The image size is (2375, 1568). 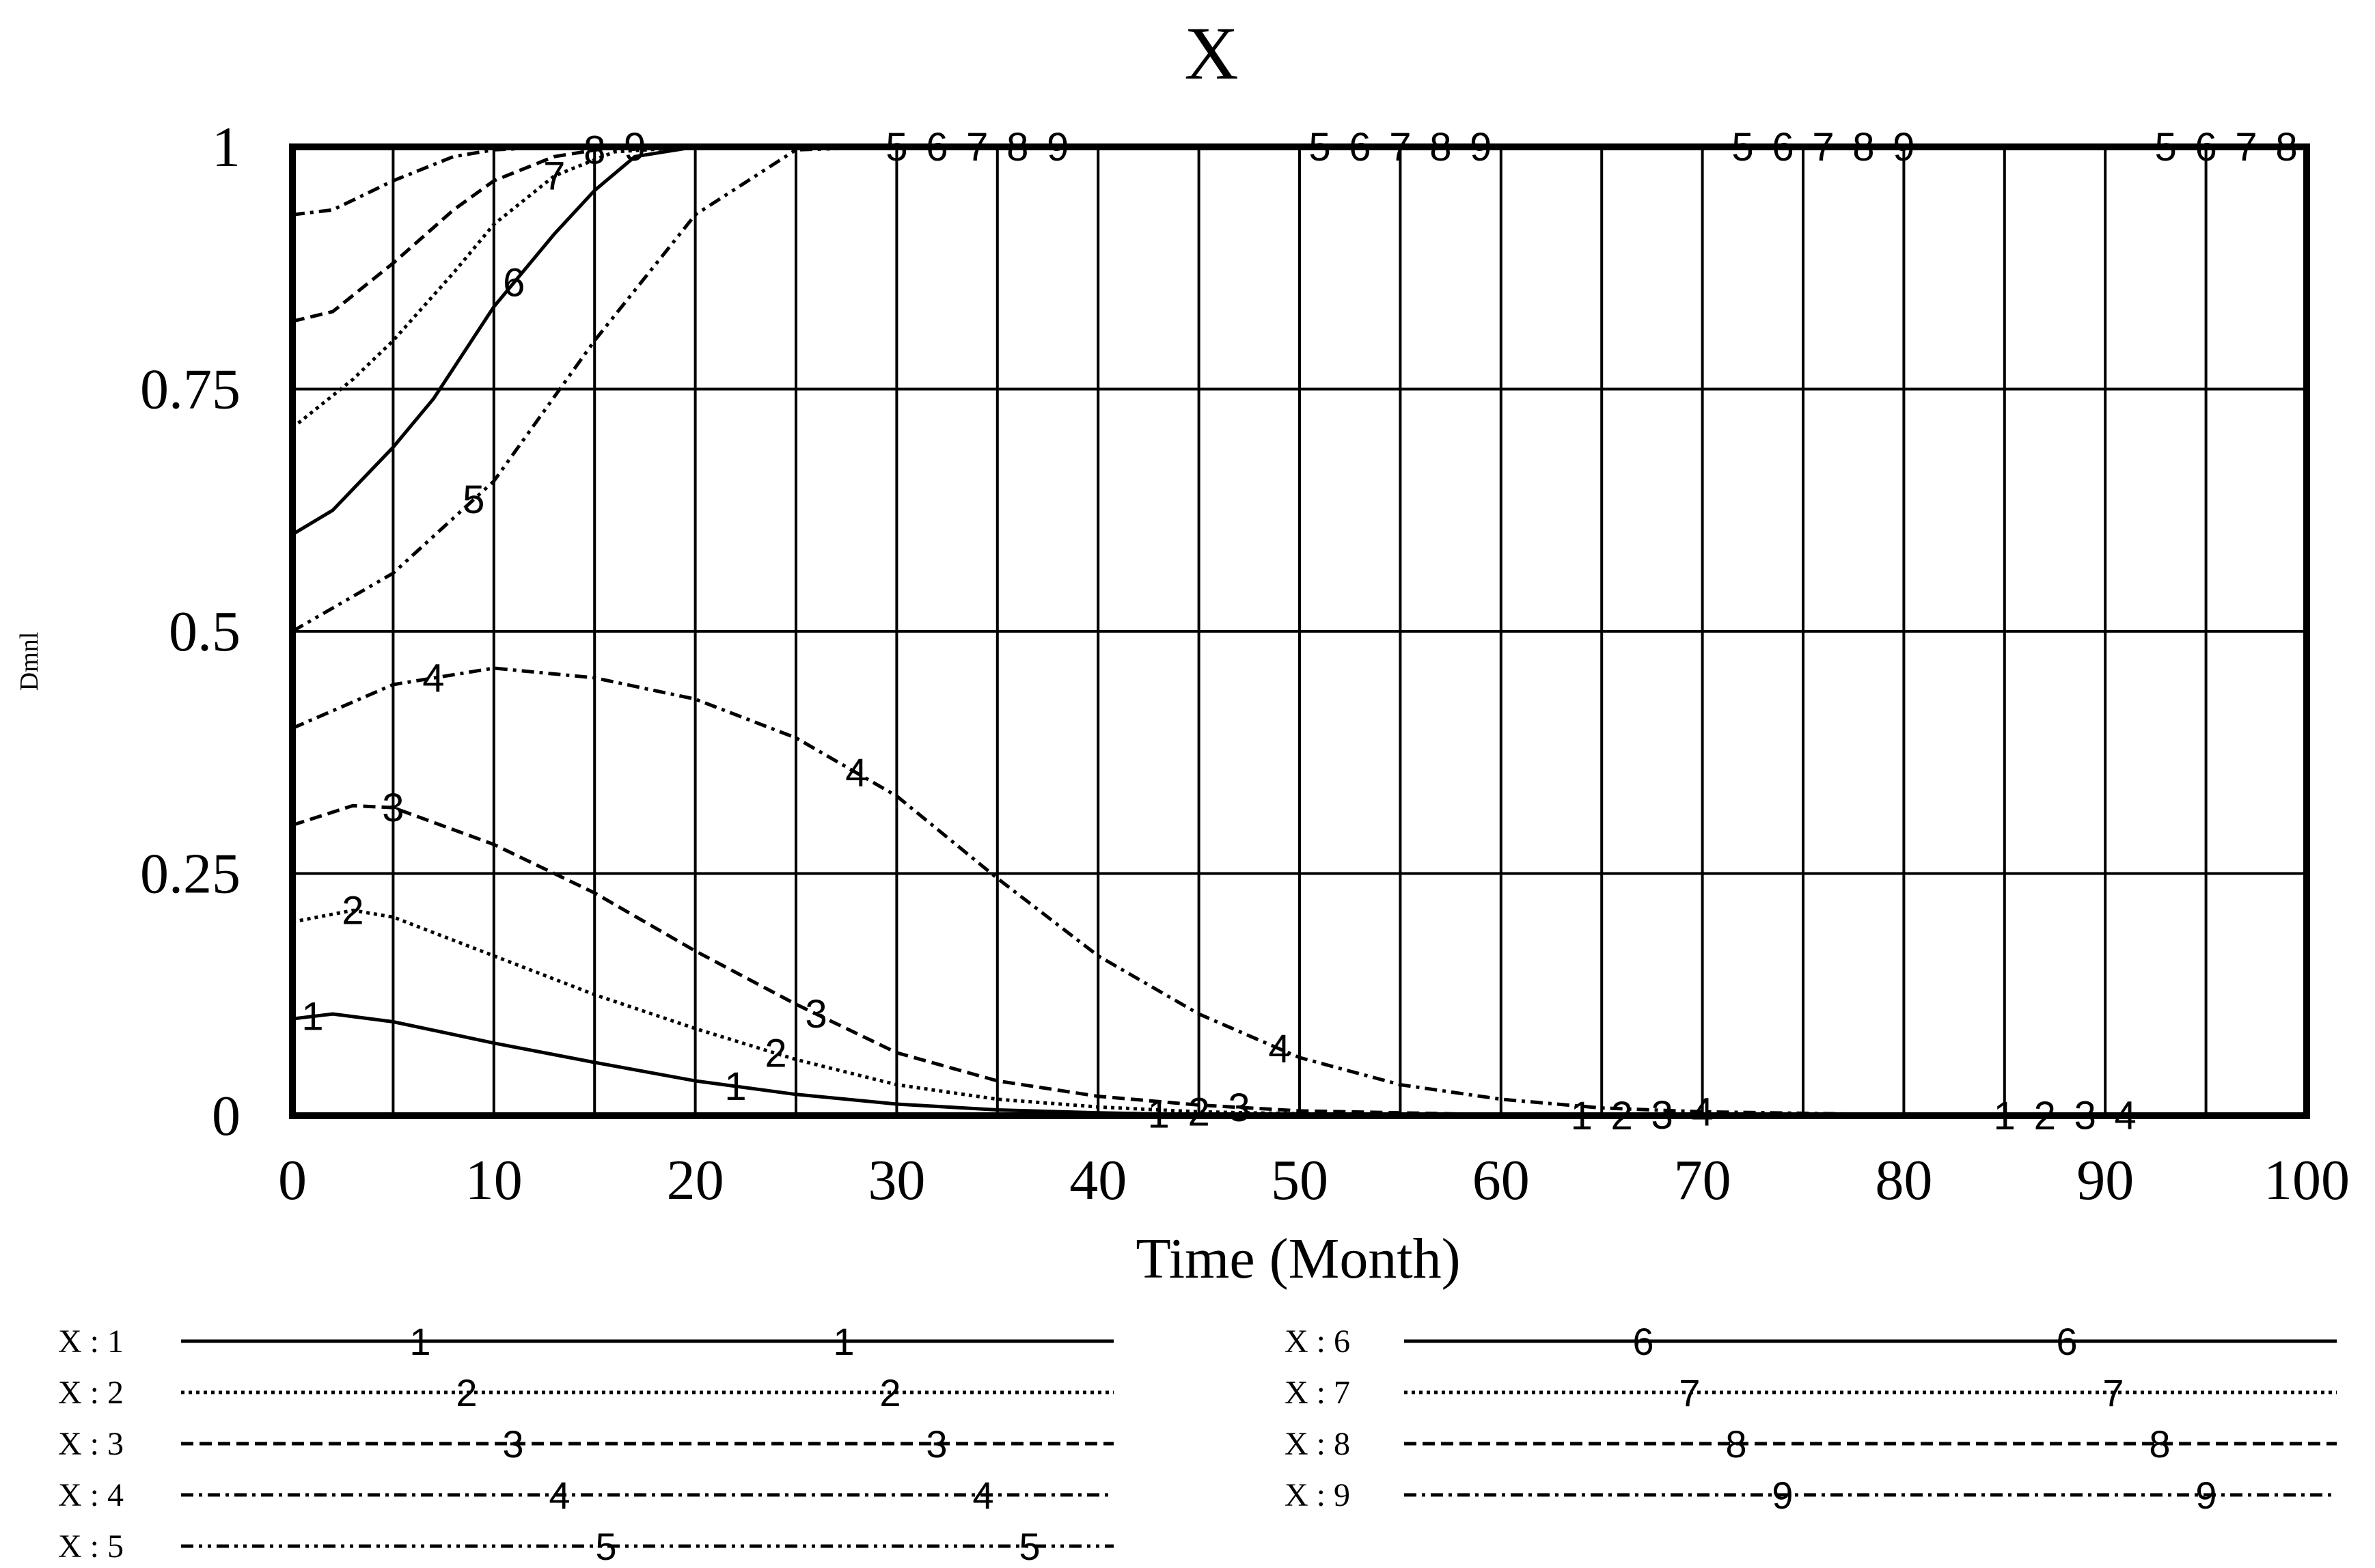 I want to click on x-tick-label: 10, so click(x=494, y=1180).